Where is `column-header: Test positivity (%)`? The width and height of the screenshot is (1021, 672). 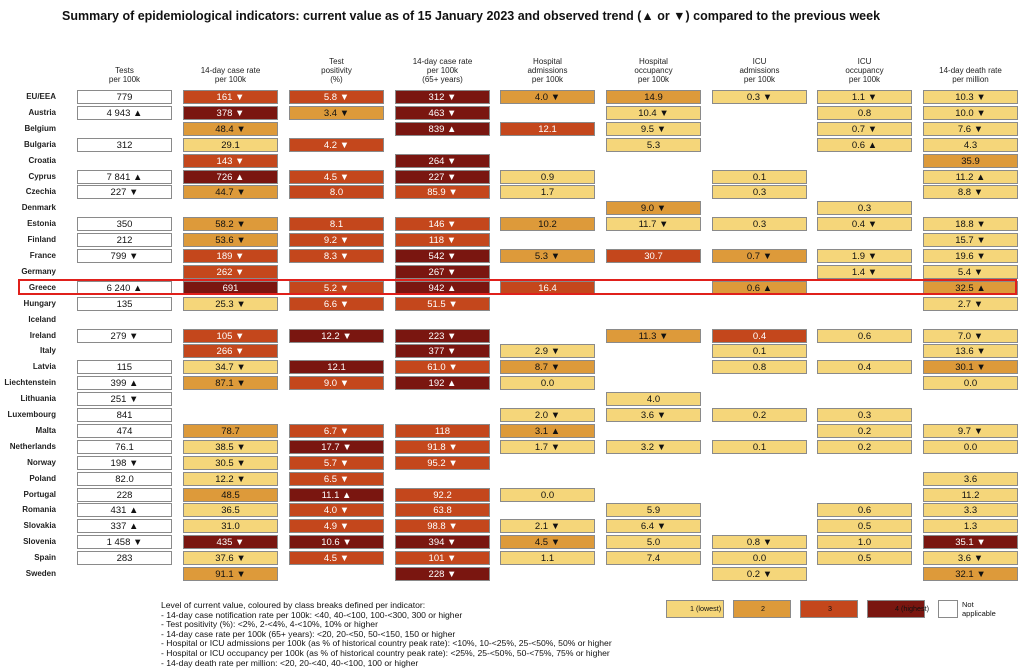 column-header: Test positivity (%) is located at coordinates (336, 70).